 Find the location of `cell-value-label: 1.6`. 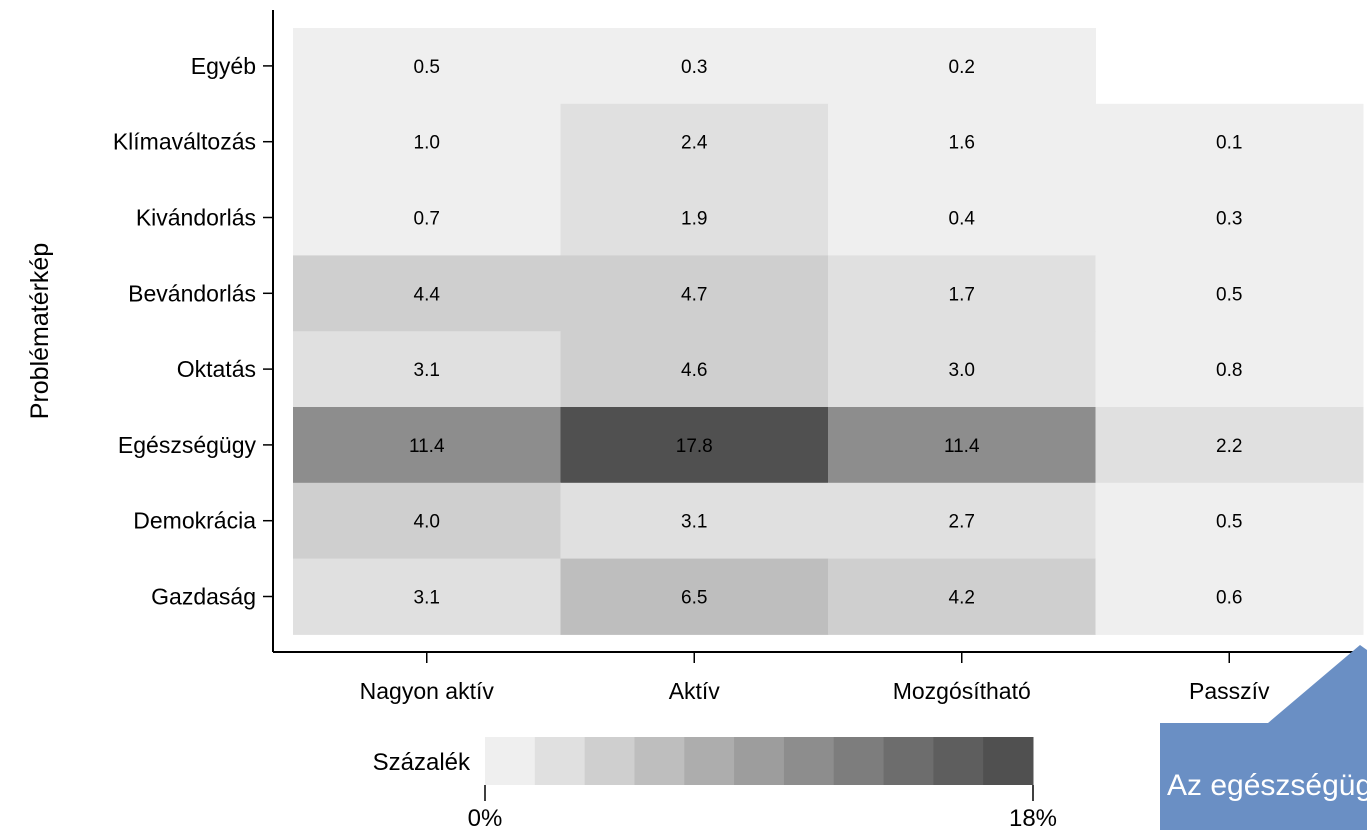

cell-value-label: 1.6 is located at coordinates (962, 143).